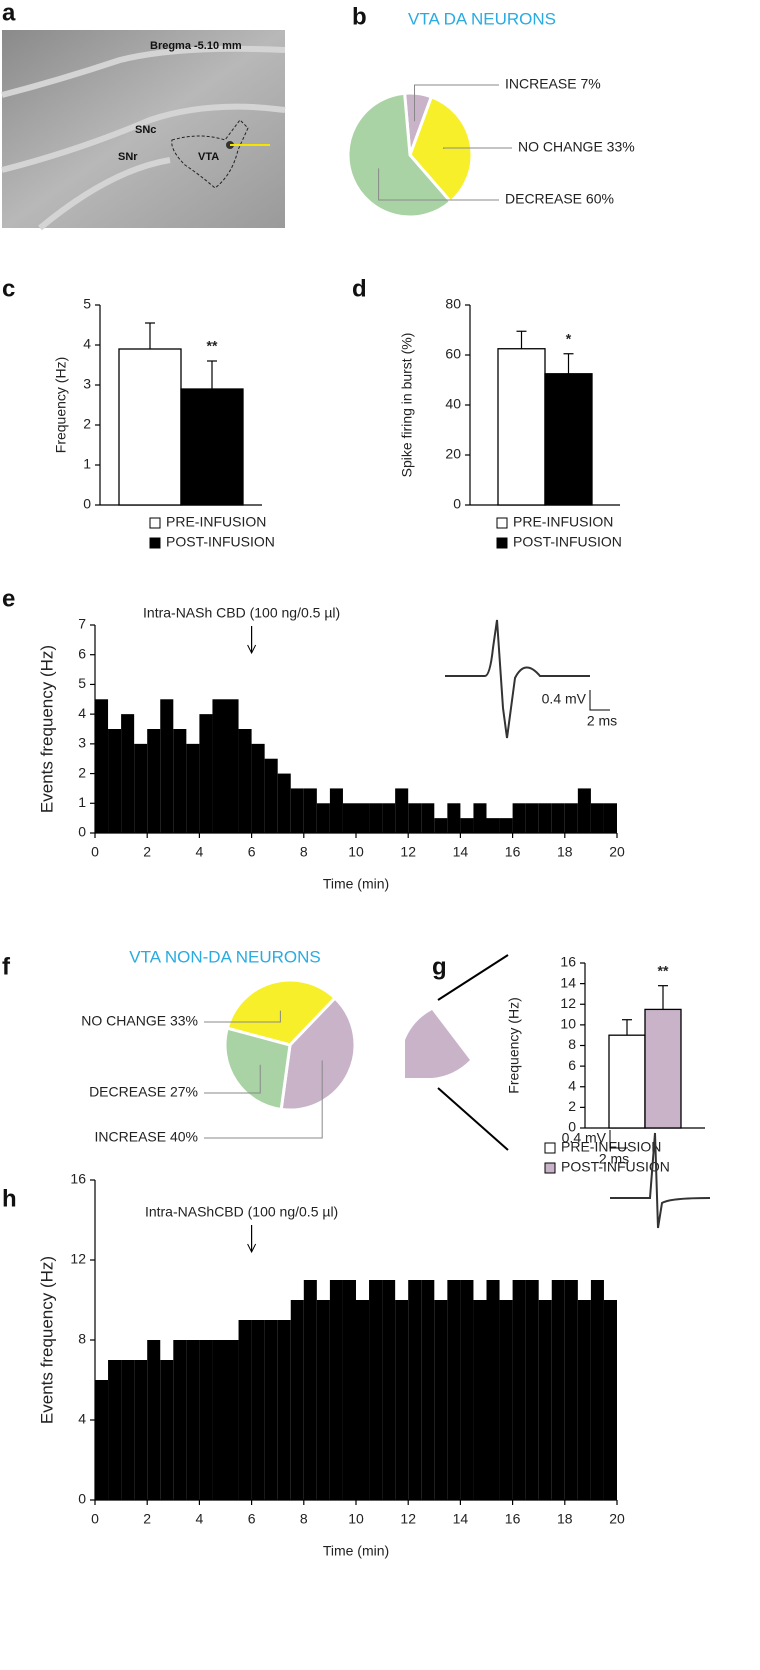 This screenshot has height=1670, width=760. What do you see at coordinates (618, 1139) in the screenshot?
I see `scale-bar` at bounding box center [618, 1139].